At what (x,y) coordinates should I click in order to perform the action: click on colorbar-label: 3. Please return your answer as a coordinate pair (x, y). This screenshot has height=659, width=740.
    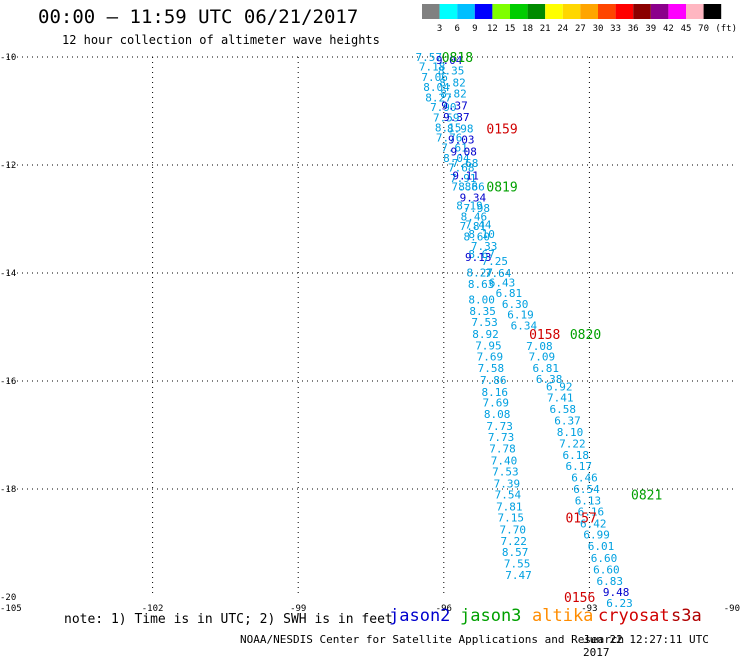
    Looking at the image, I should click on (439, 29).